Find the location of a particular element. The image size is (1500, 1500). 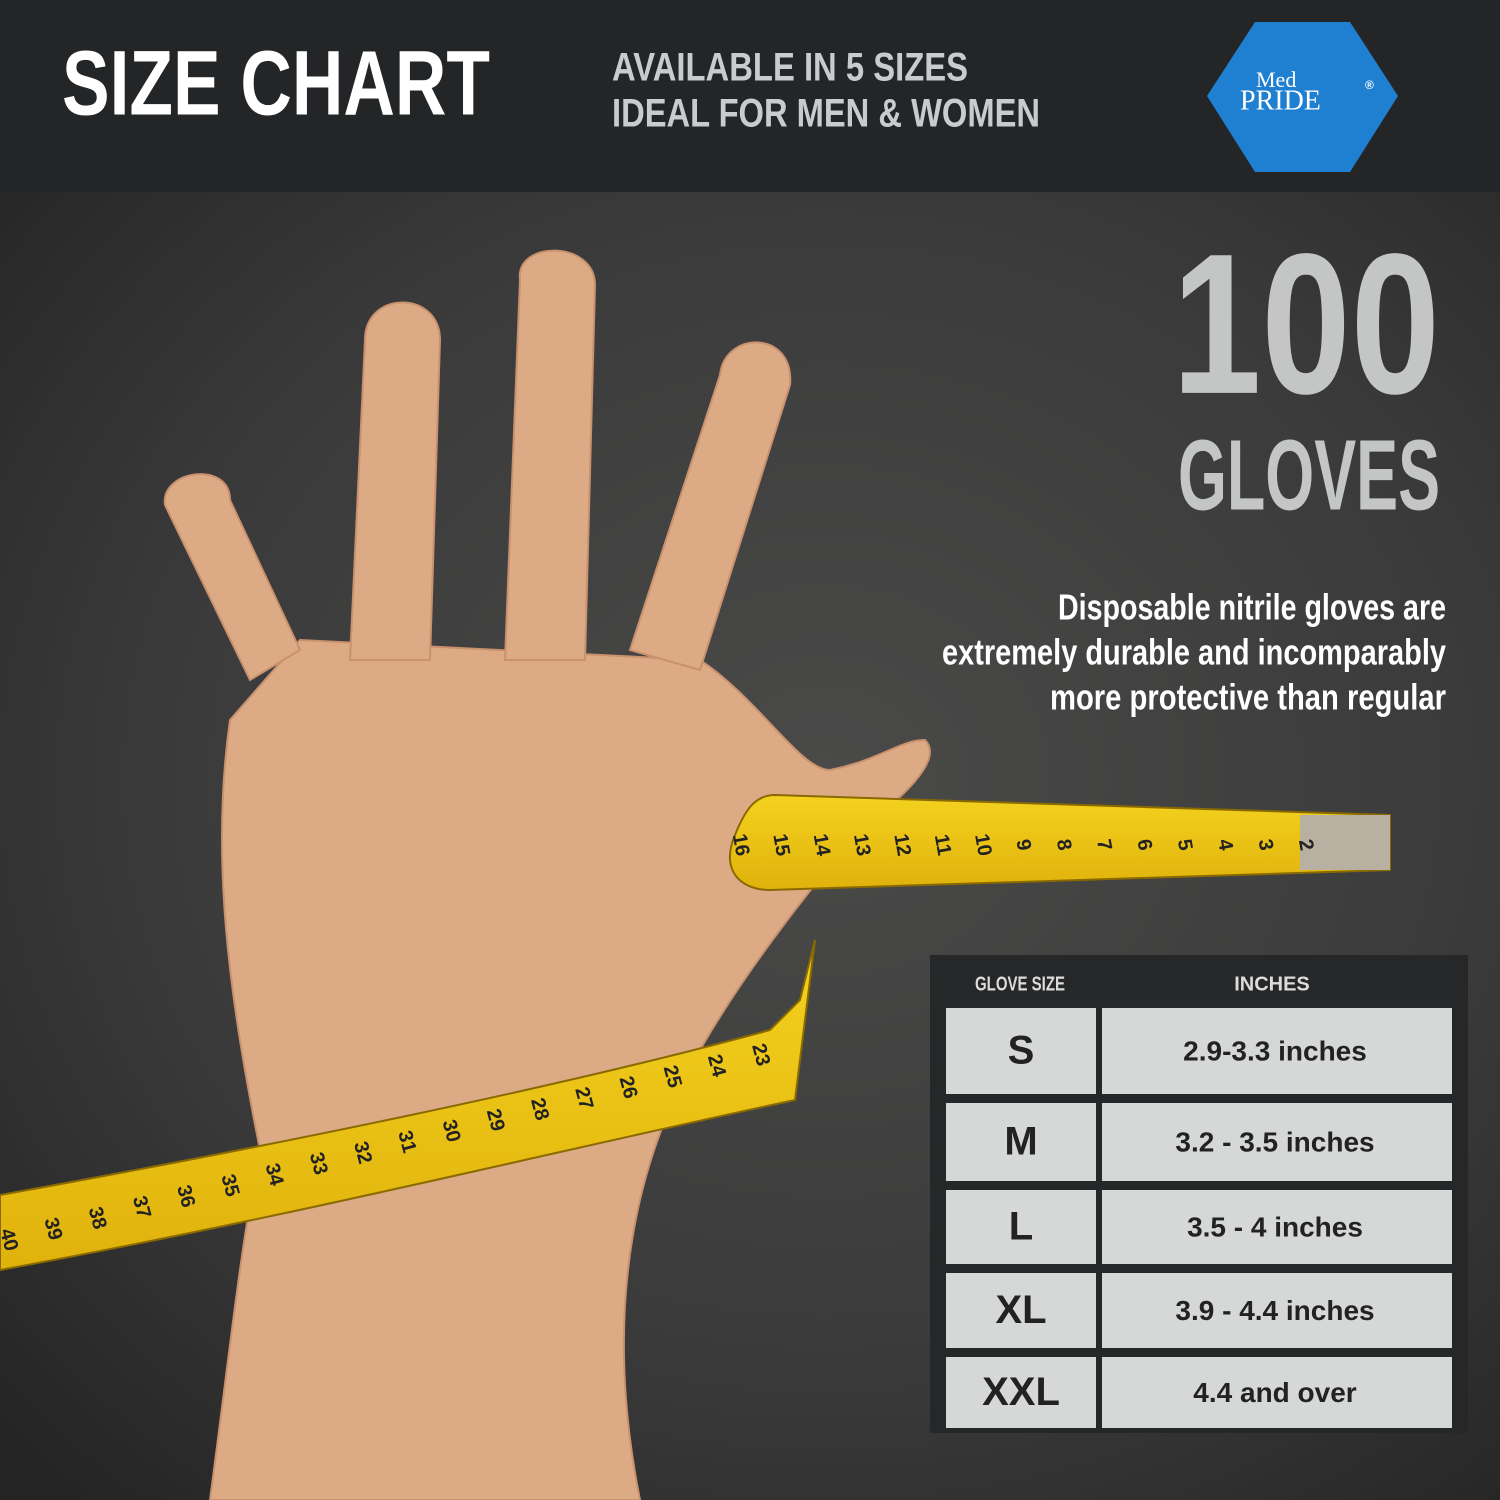

tape-number: 9 is located at coordinates (1023, 844).